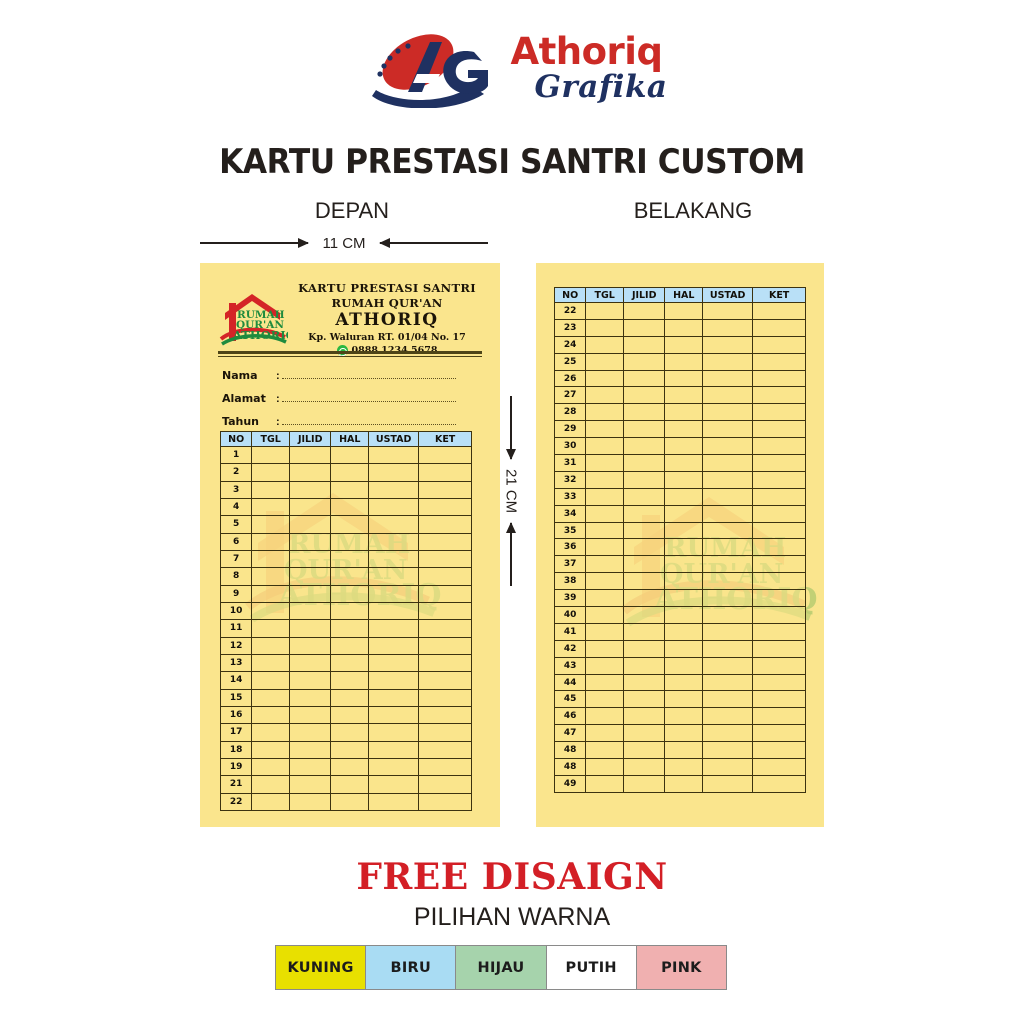 The image size is (1024, 1024). What do you see at coordinates (591, 967) in the screenshot?
I see `color-swatch-putih: PUTIH` at bounding box center [591, 967].